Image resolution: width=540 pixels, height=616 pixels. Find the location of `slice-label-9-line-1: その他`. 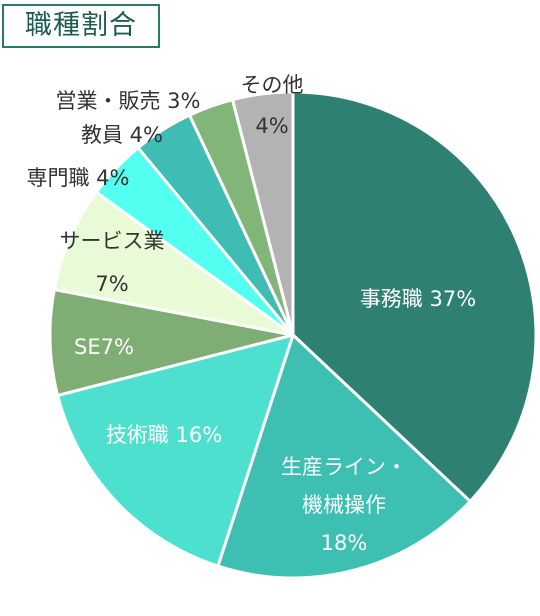

slice-label-9-line-1: その他 is located at coordinates (272, 85).